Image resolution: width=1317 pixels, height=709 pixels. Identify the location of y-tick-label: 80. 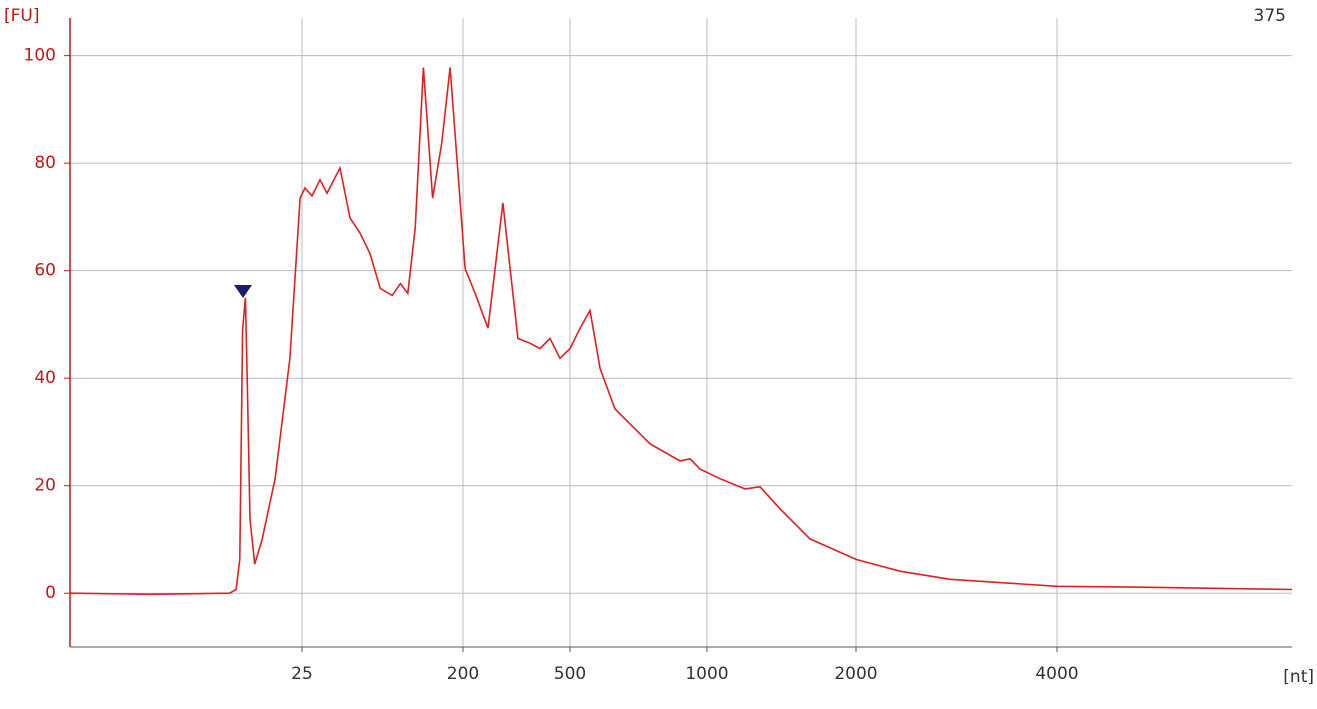
(45, 163).